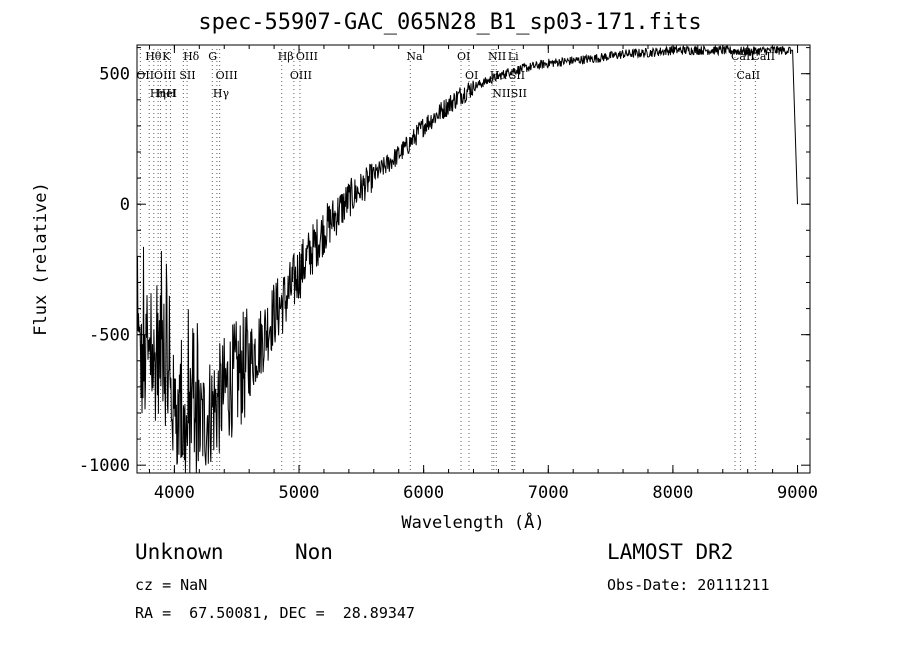 This screenshot has width=900, height=650. I want to click on x-tick-label: 4000, so click(174, 493).